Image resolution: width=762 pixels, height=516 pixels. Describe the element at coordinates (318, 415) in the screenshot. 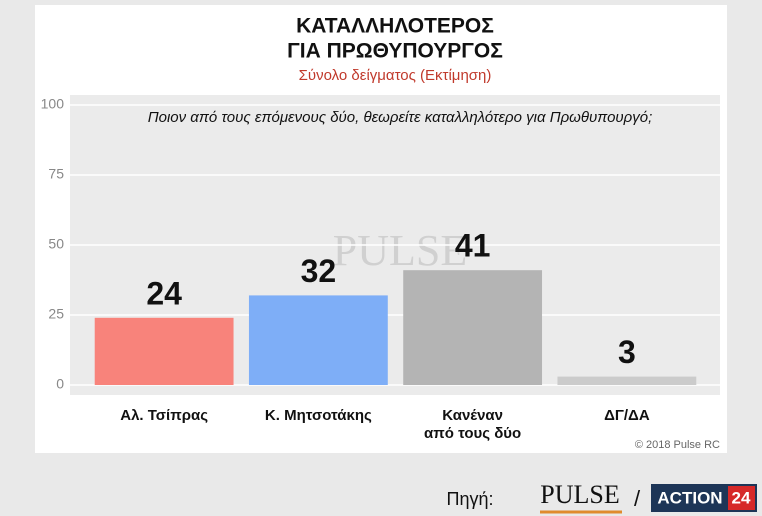

I see `x-tick-label: Κ. Μητσοτάκης` at that location.